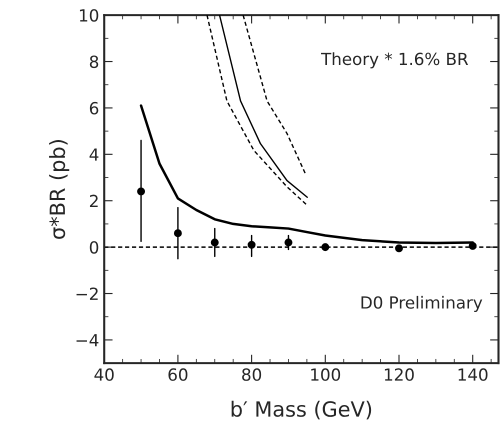 The image size is (501, 445). What do you see at coordinates (422, 304) in the screenshot?
I see `annotation: D0 Preliminary` at bounding box center [422, 304].